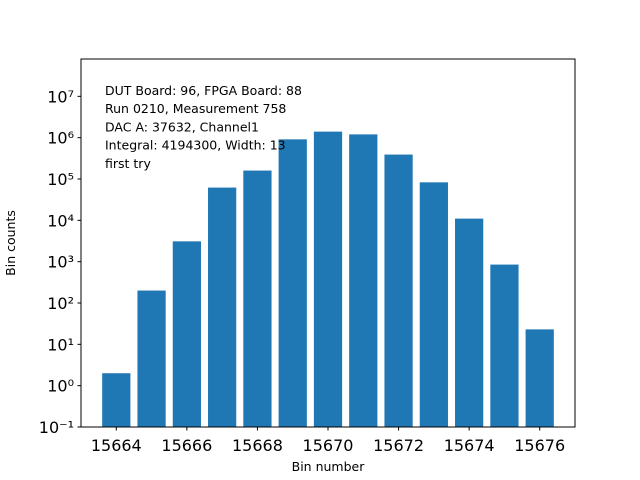 This screenshot has height=480, width=640. What do you see at coordinates (195, 145) in the screenshot?
I see `annotation: Integral: 4194300, Width: 13` at bounding box center [195, 145].